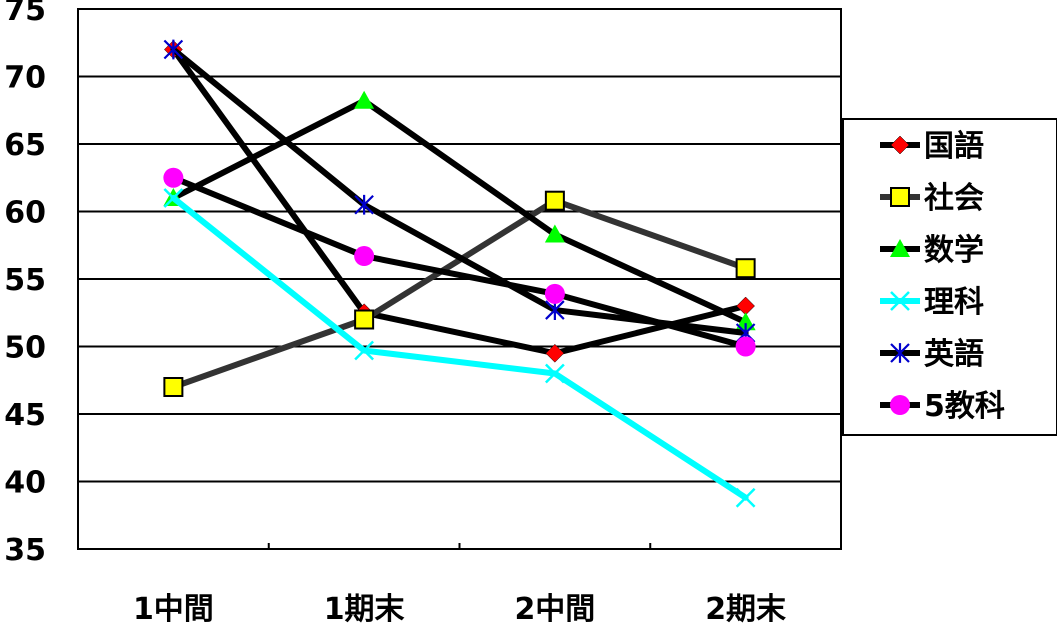 The image size is (1057, 633). Describe the element at coordinates (25, 78) in the screenshot. I see `y-tick-label: 70` at that location.